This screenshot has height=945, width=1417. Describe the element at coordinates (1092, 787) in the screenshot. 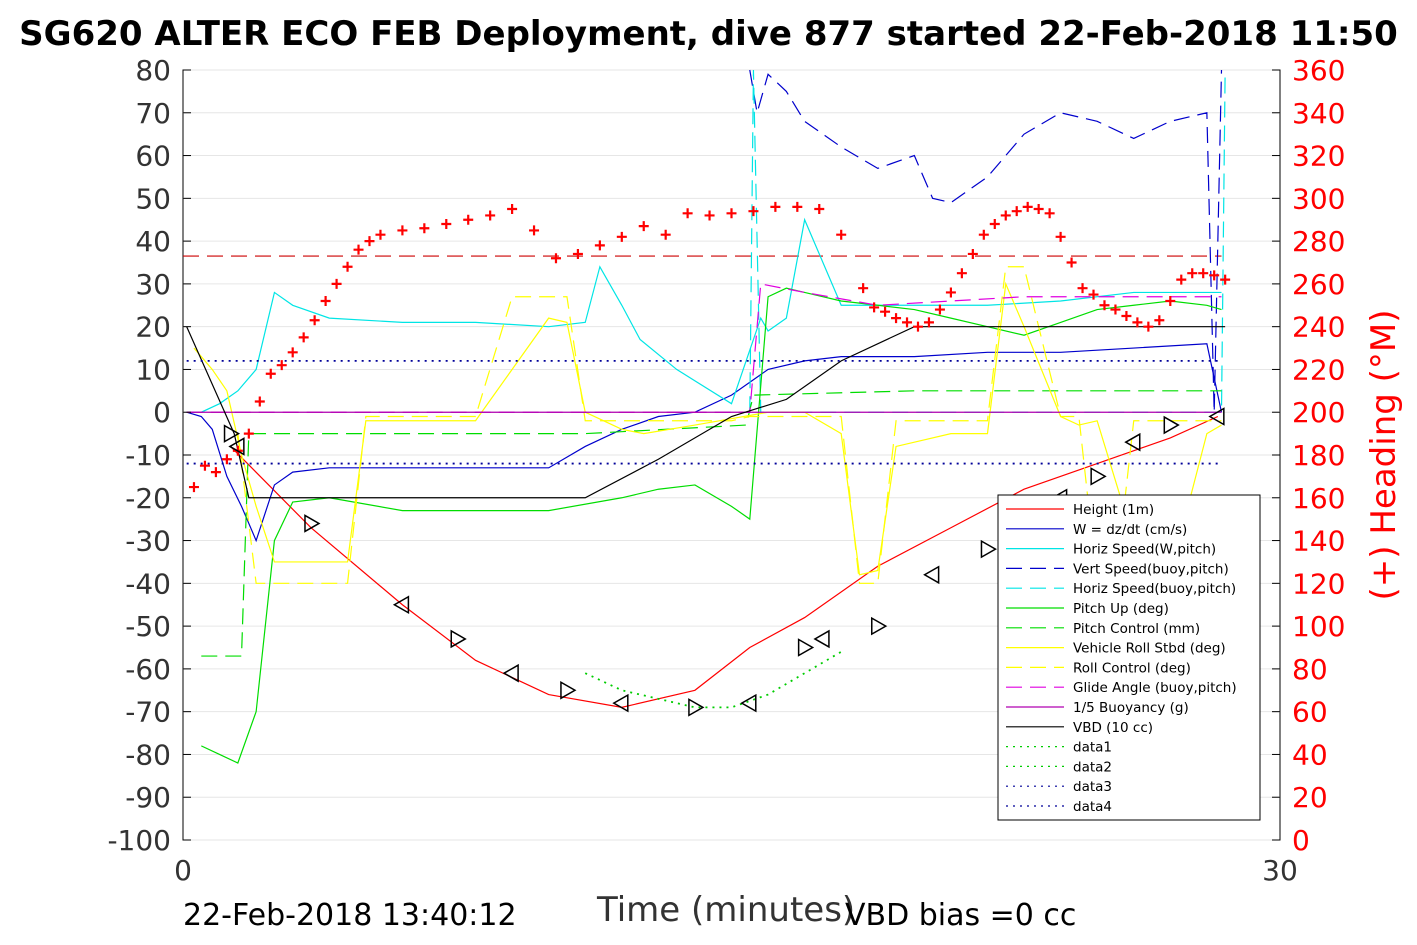

I see `legend-label: data3` at that location.